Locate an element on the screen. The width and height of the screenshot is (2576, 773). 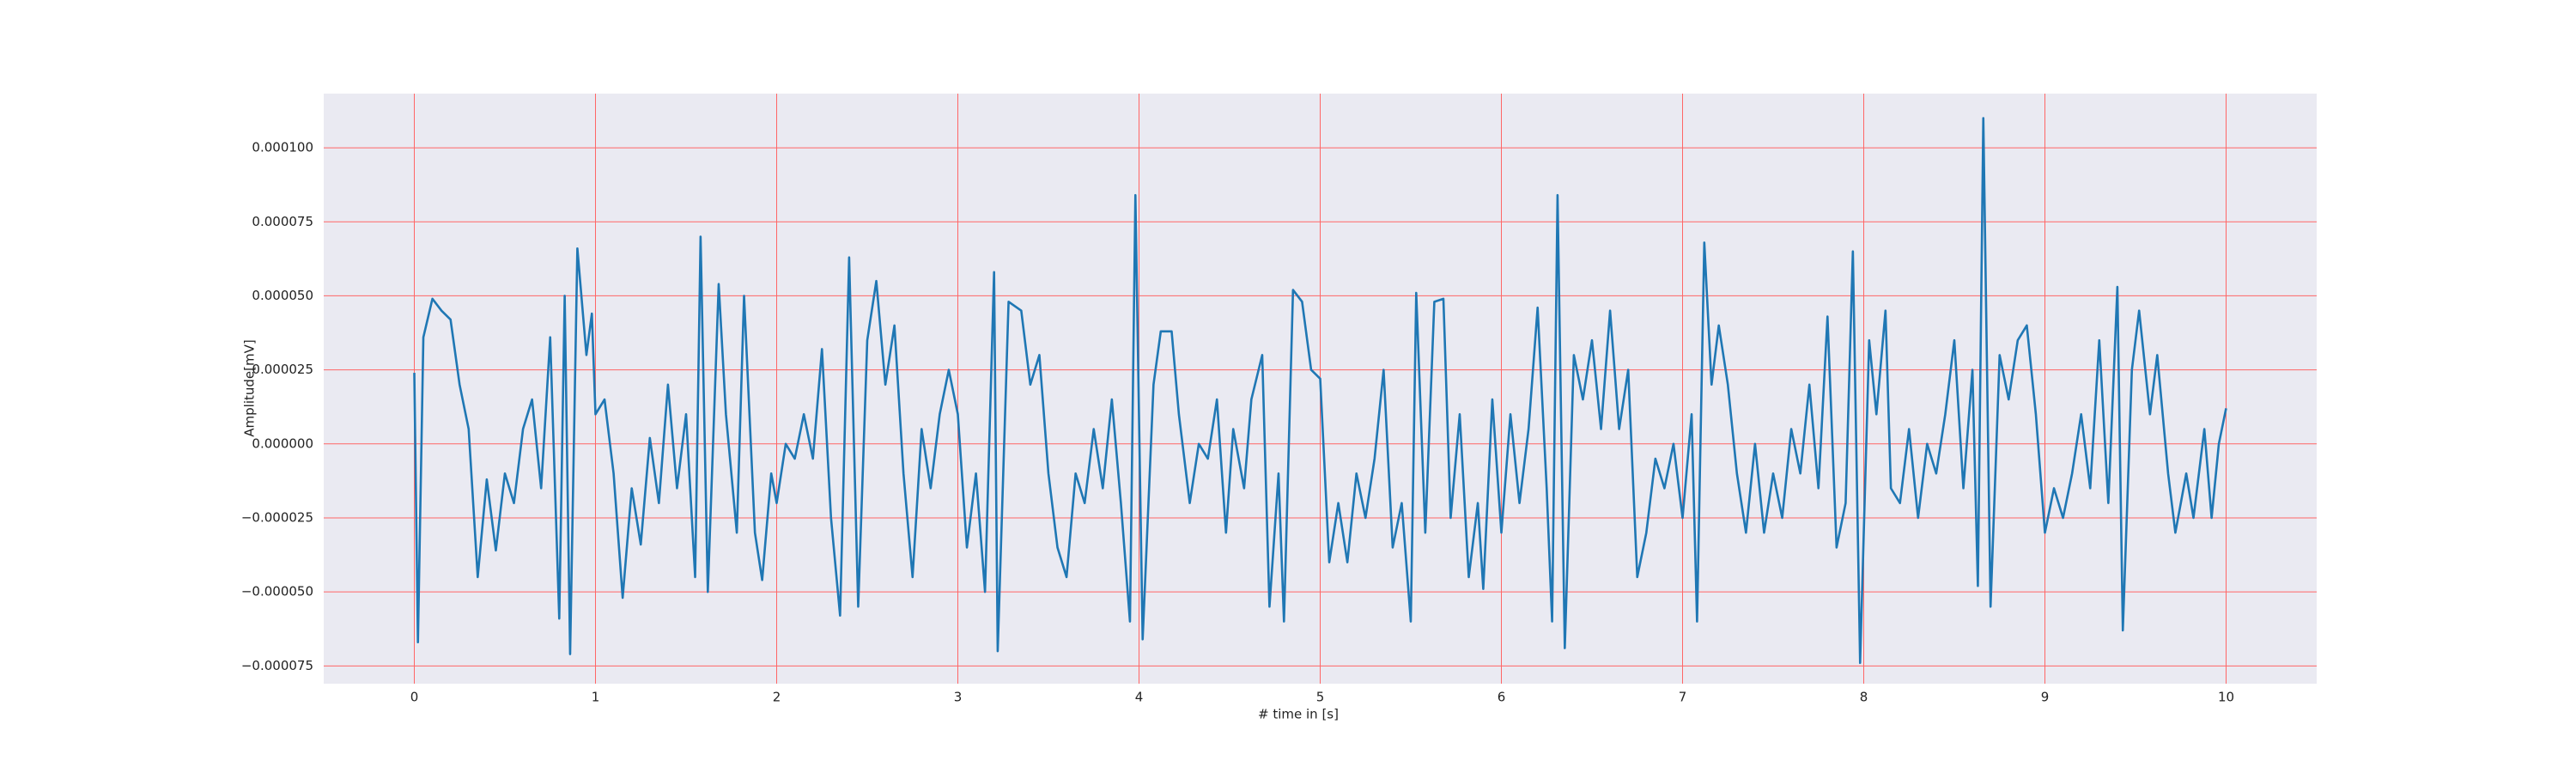
x-tick-label: 2 is located at coordinates (777, 697).